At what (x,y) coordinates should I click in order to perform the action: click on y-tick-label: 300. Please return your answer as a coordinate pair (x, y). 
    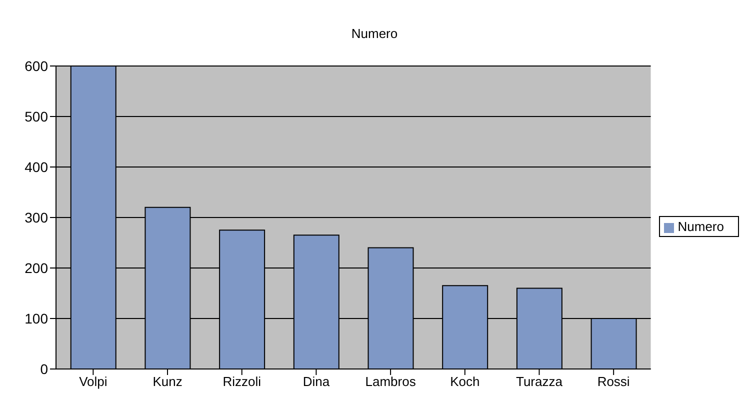
    Looking at the image, I should click on (36, 217).